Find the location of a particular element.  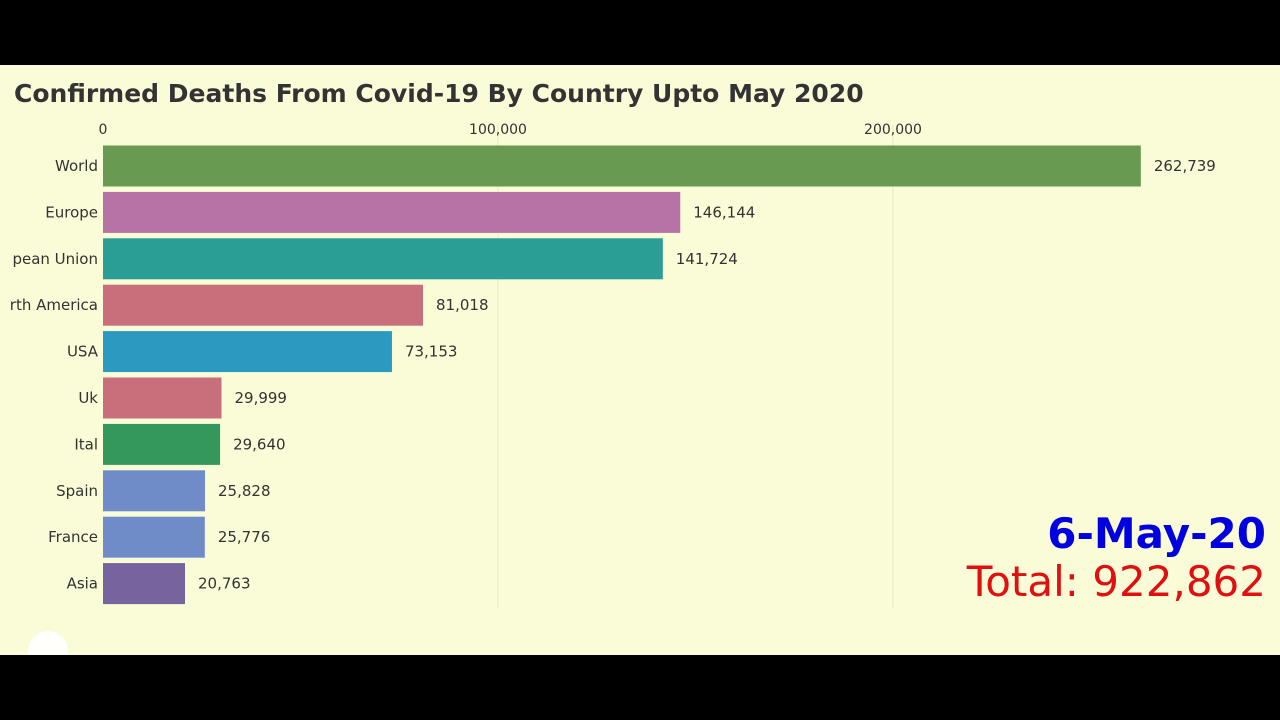

value-label: 73,153 is located at coordinates (431, 352).